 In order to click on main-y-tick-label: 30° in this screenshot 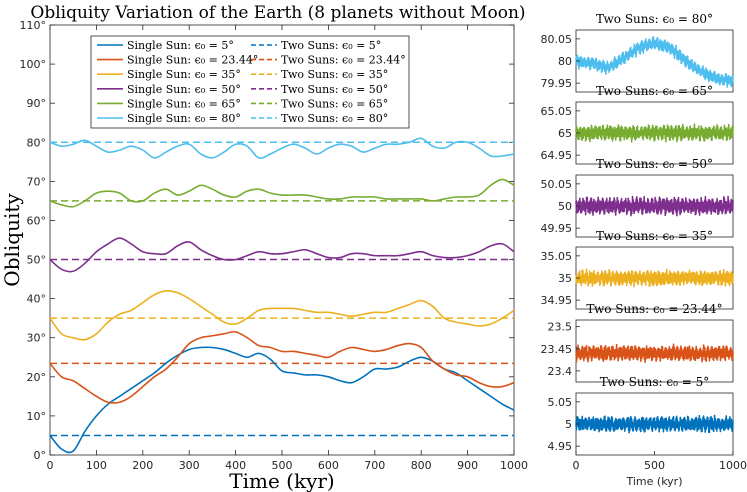, I will do `click(37, 338)`.